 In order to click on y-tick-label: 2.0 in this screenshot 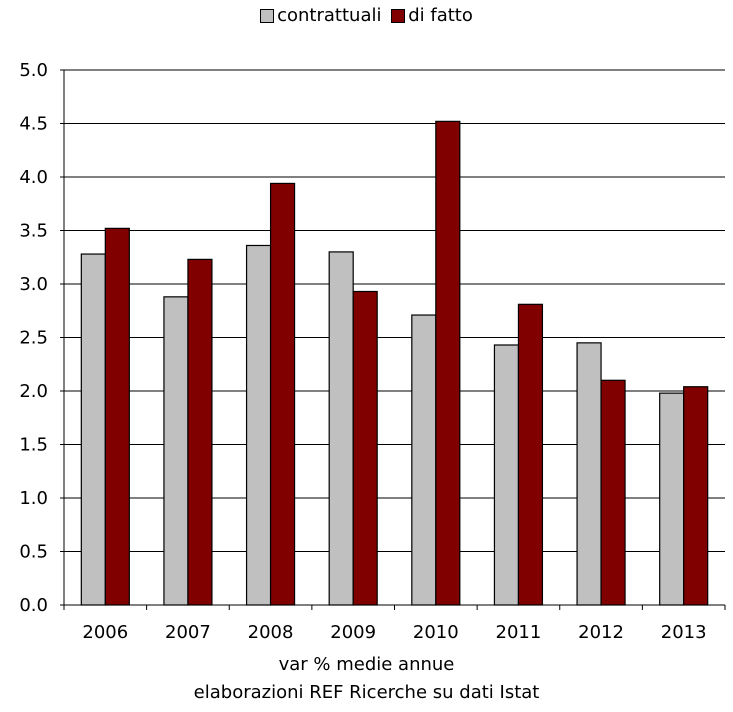, I will do `click(33, 391)`.